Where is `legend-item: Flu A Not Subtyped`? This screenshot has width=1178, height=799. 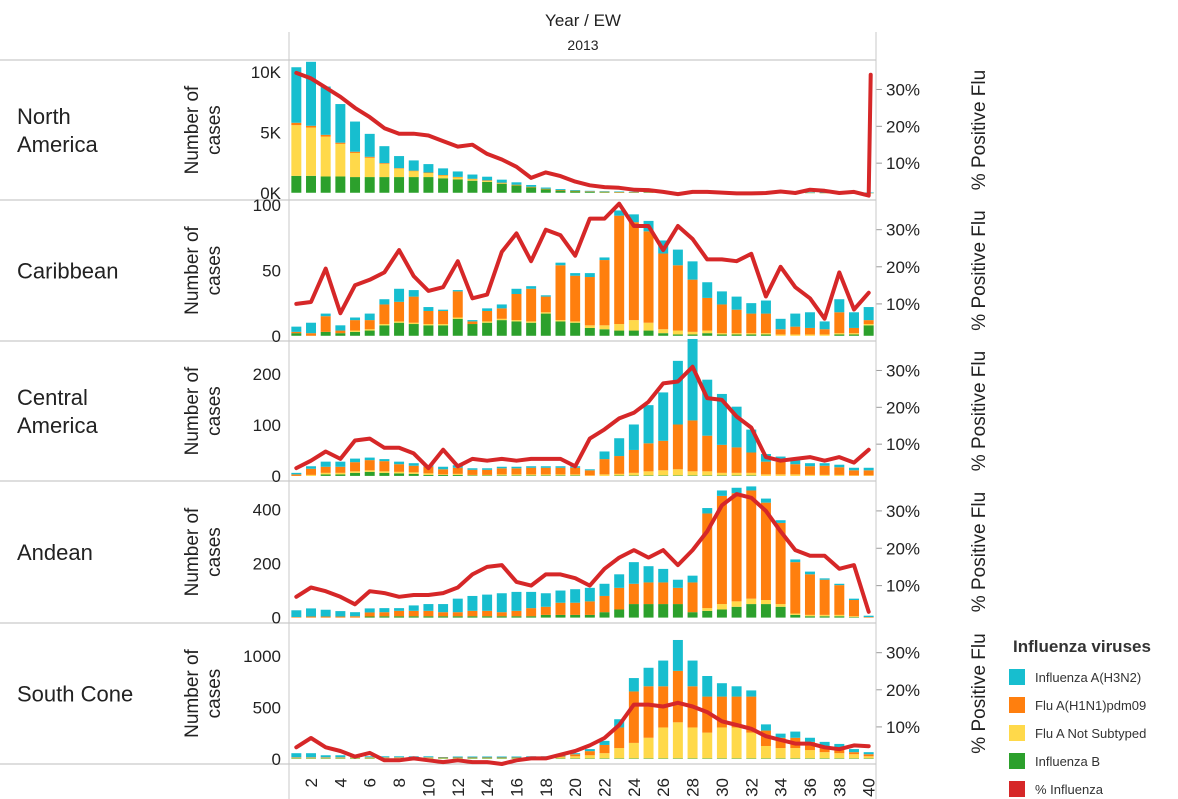 legend-item: Flu A Not Subtyped is located at coordinates (1091, 733).